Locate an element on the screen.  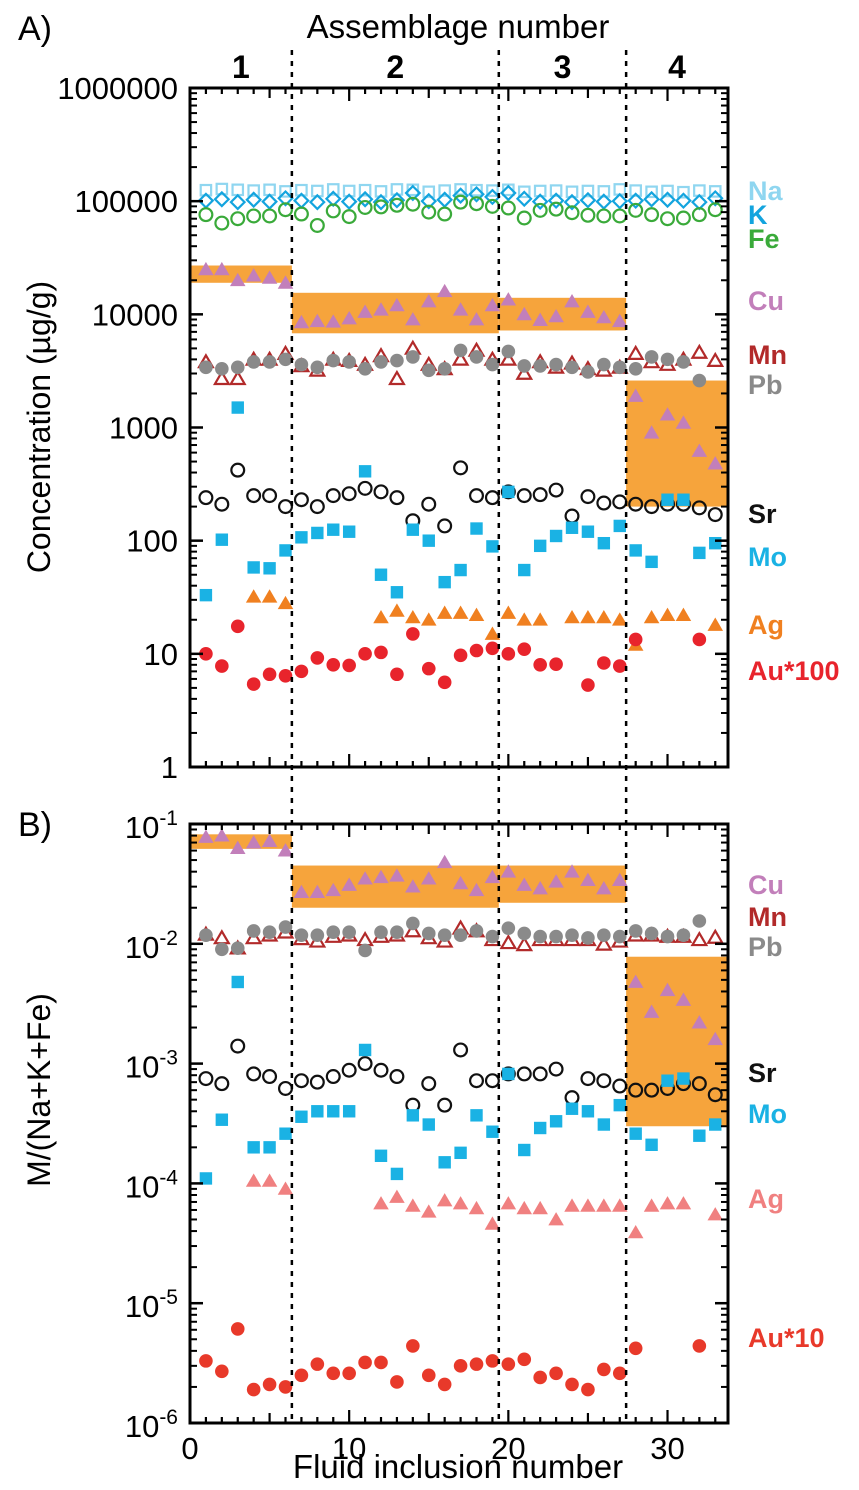
x-tick-label: 10 is located at coordinates (349, 1448).